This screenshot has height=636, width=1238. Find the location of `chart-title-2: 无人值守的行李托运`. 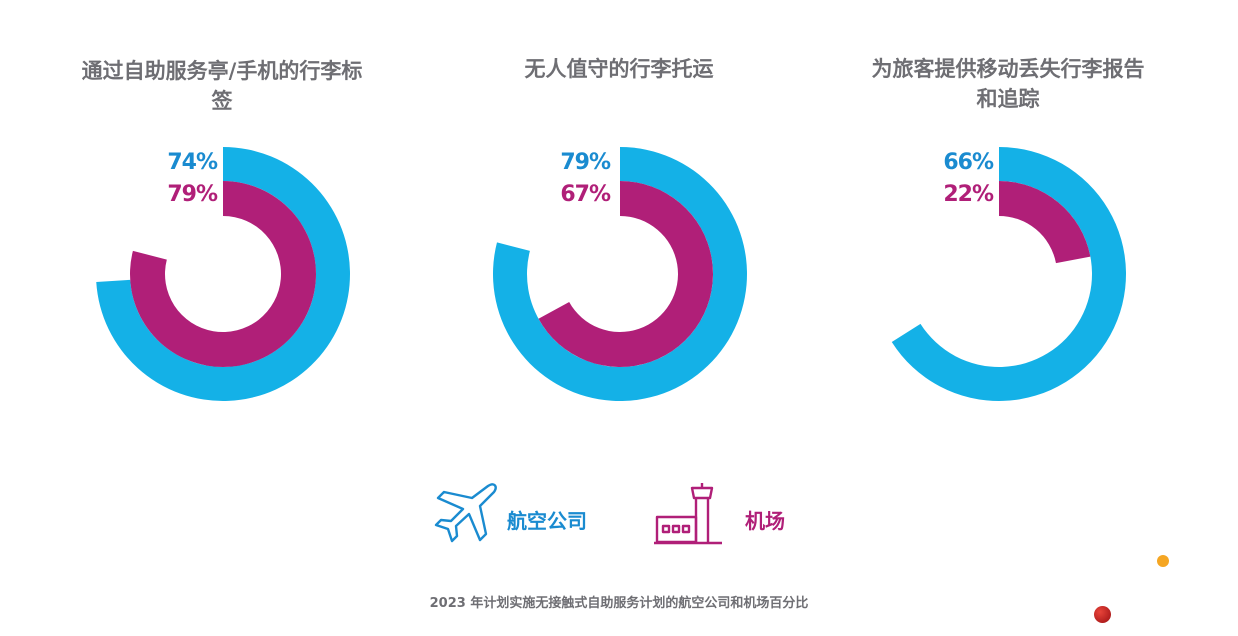

chart-title-2: 无人值守的行李托运 is located at coordinates (619, 69).